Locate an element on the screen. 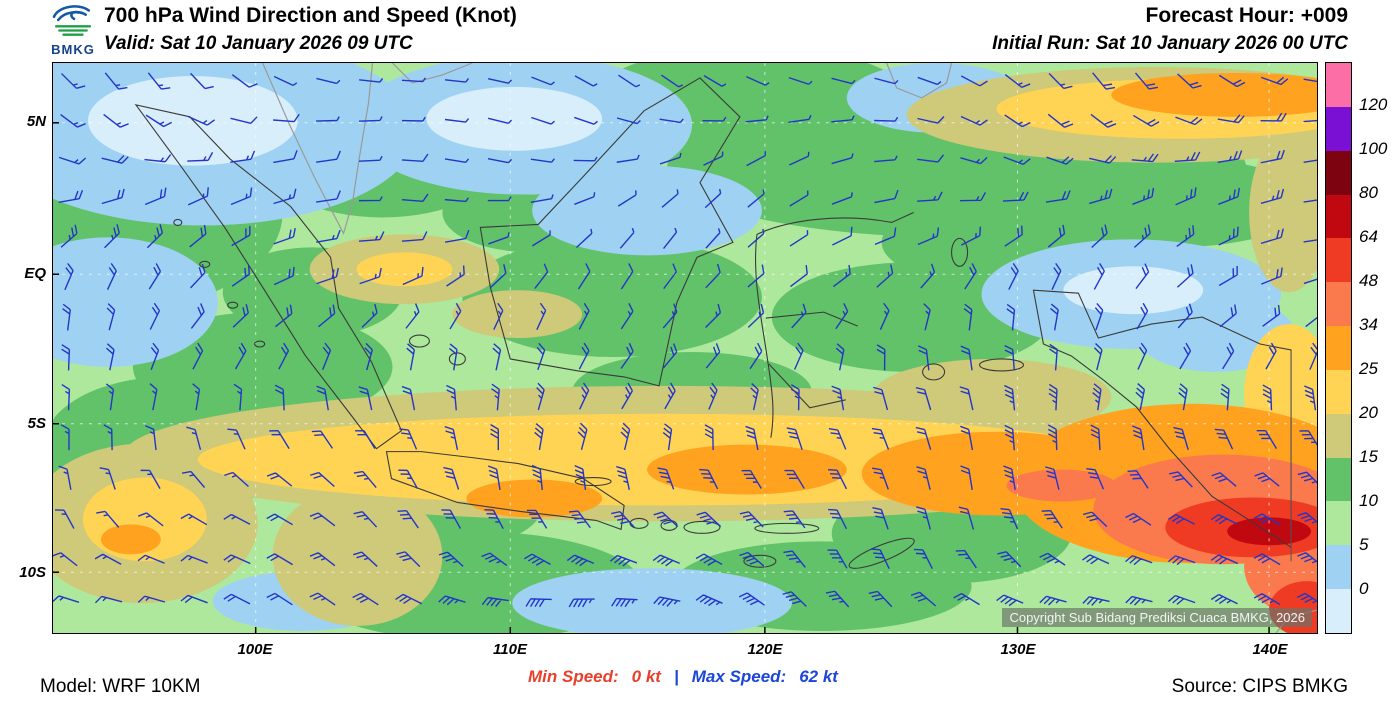  colorbar-tick-100: 100 is located at coordinates (1373, 148).